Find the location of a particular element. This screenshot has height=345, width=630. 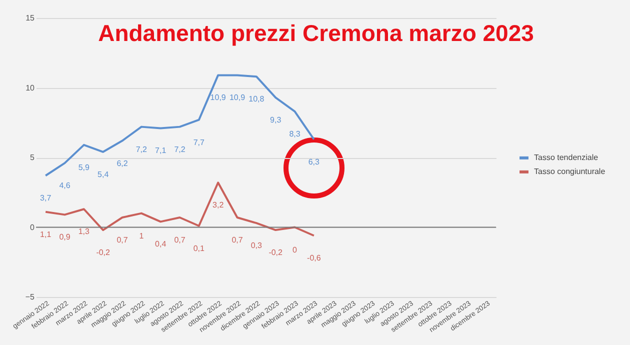

data-label: 6,3 is located at coordinates (314, 161).